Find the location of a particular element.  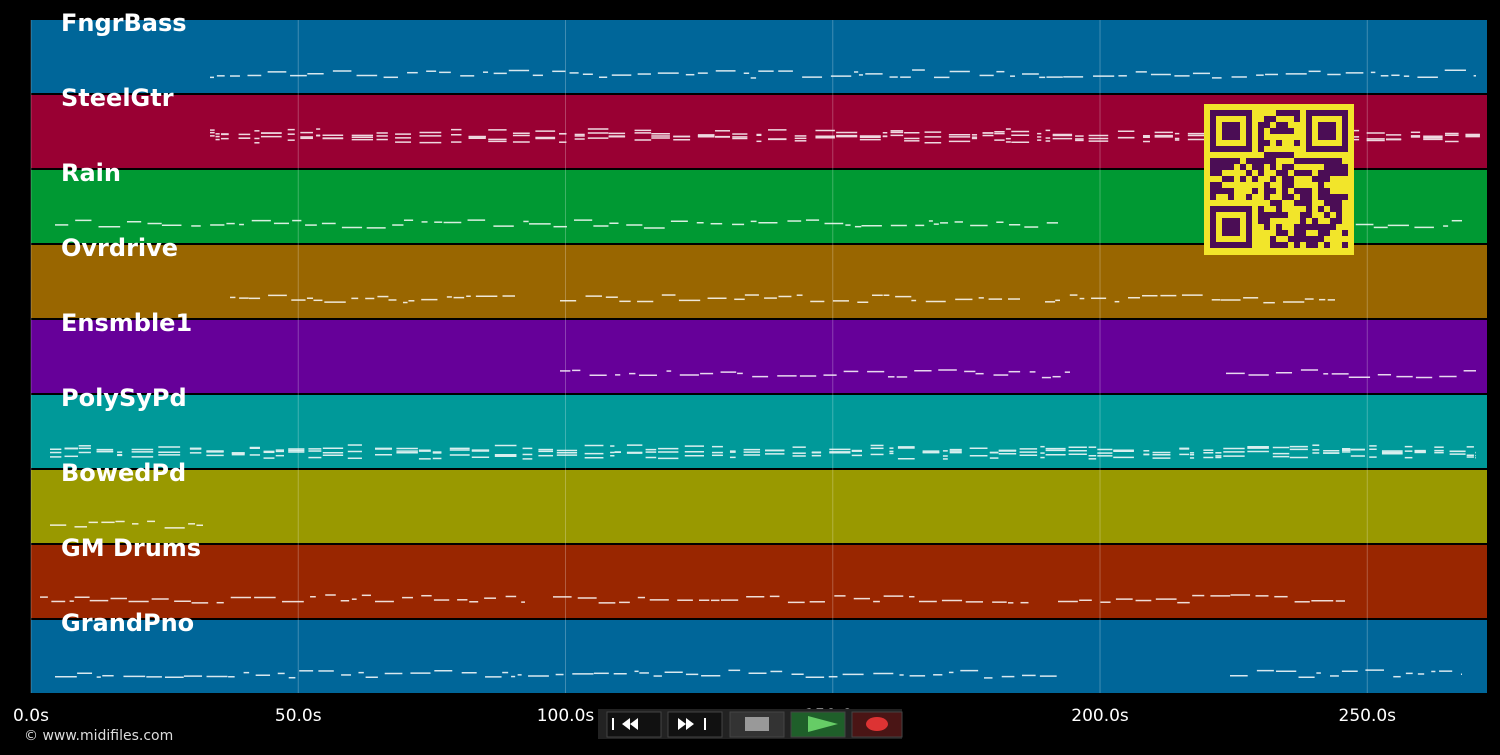

tick-label: 250.0s is located at coordinates (1368, 716).